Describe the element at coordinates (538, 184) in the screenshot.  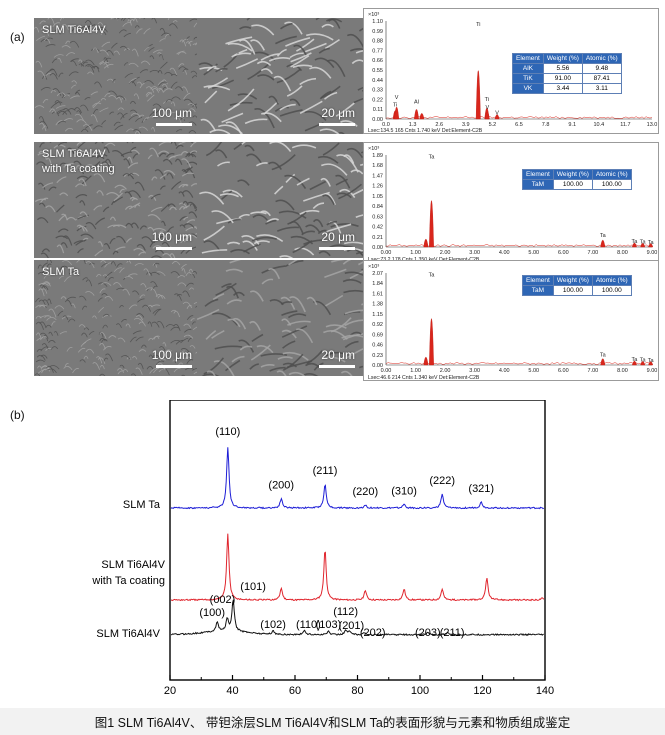
I see `table-cell: TaM` at that location.